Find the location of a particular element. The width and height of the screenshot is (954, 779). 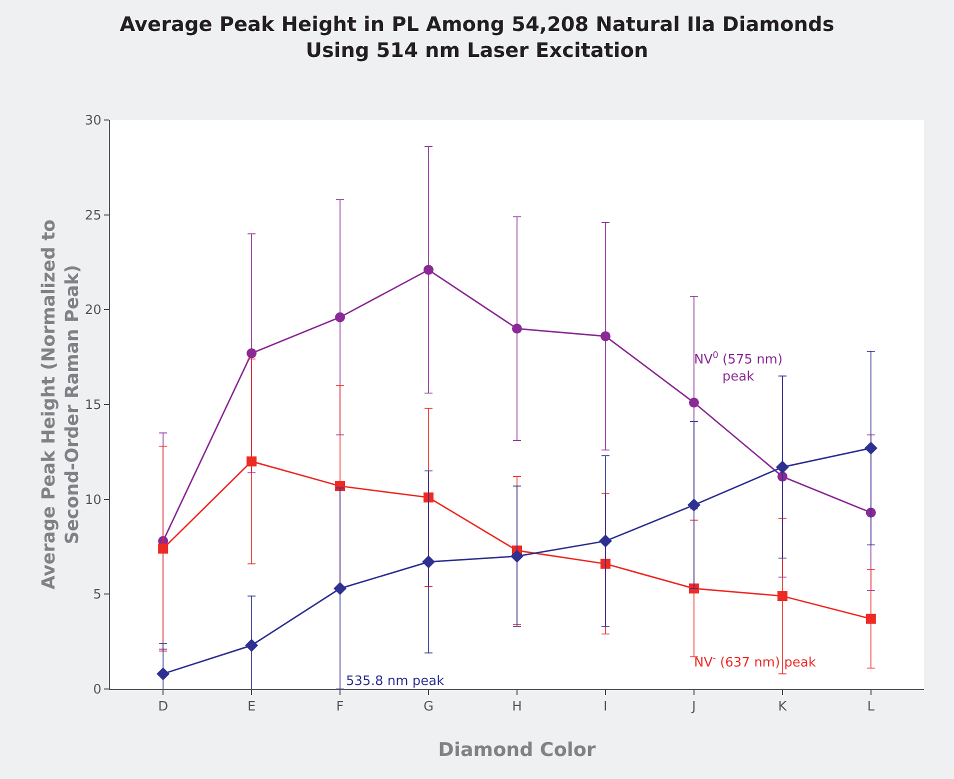

x-tick-label: F is located at coordinates (340, 707).